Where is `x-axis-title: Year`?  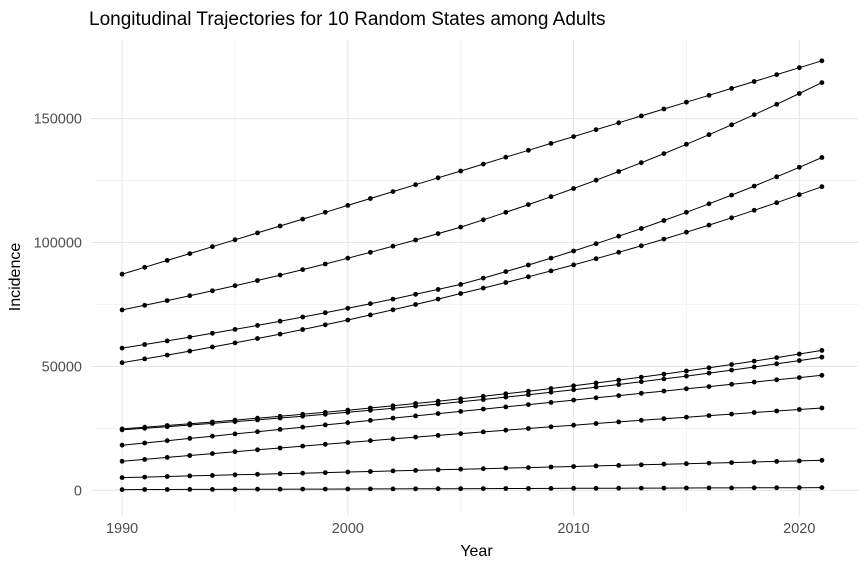 x-axis-title: Year is located at coordinates (433, 552).